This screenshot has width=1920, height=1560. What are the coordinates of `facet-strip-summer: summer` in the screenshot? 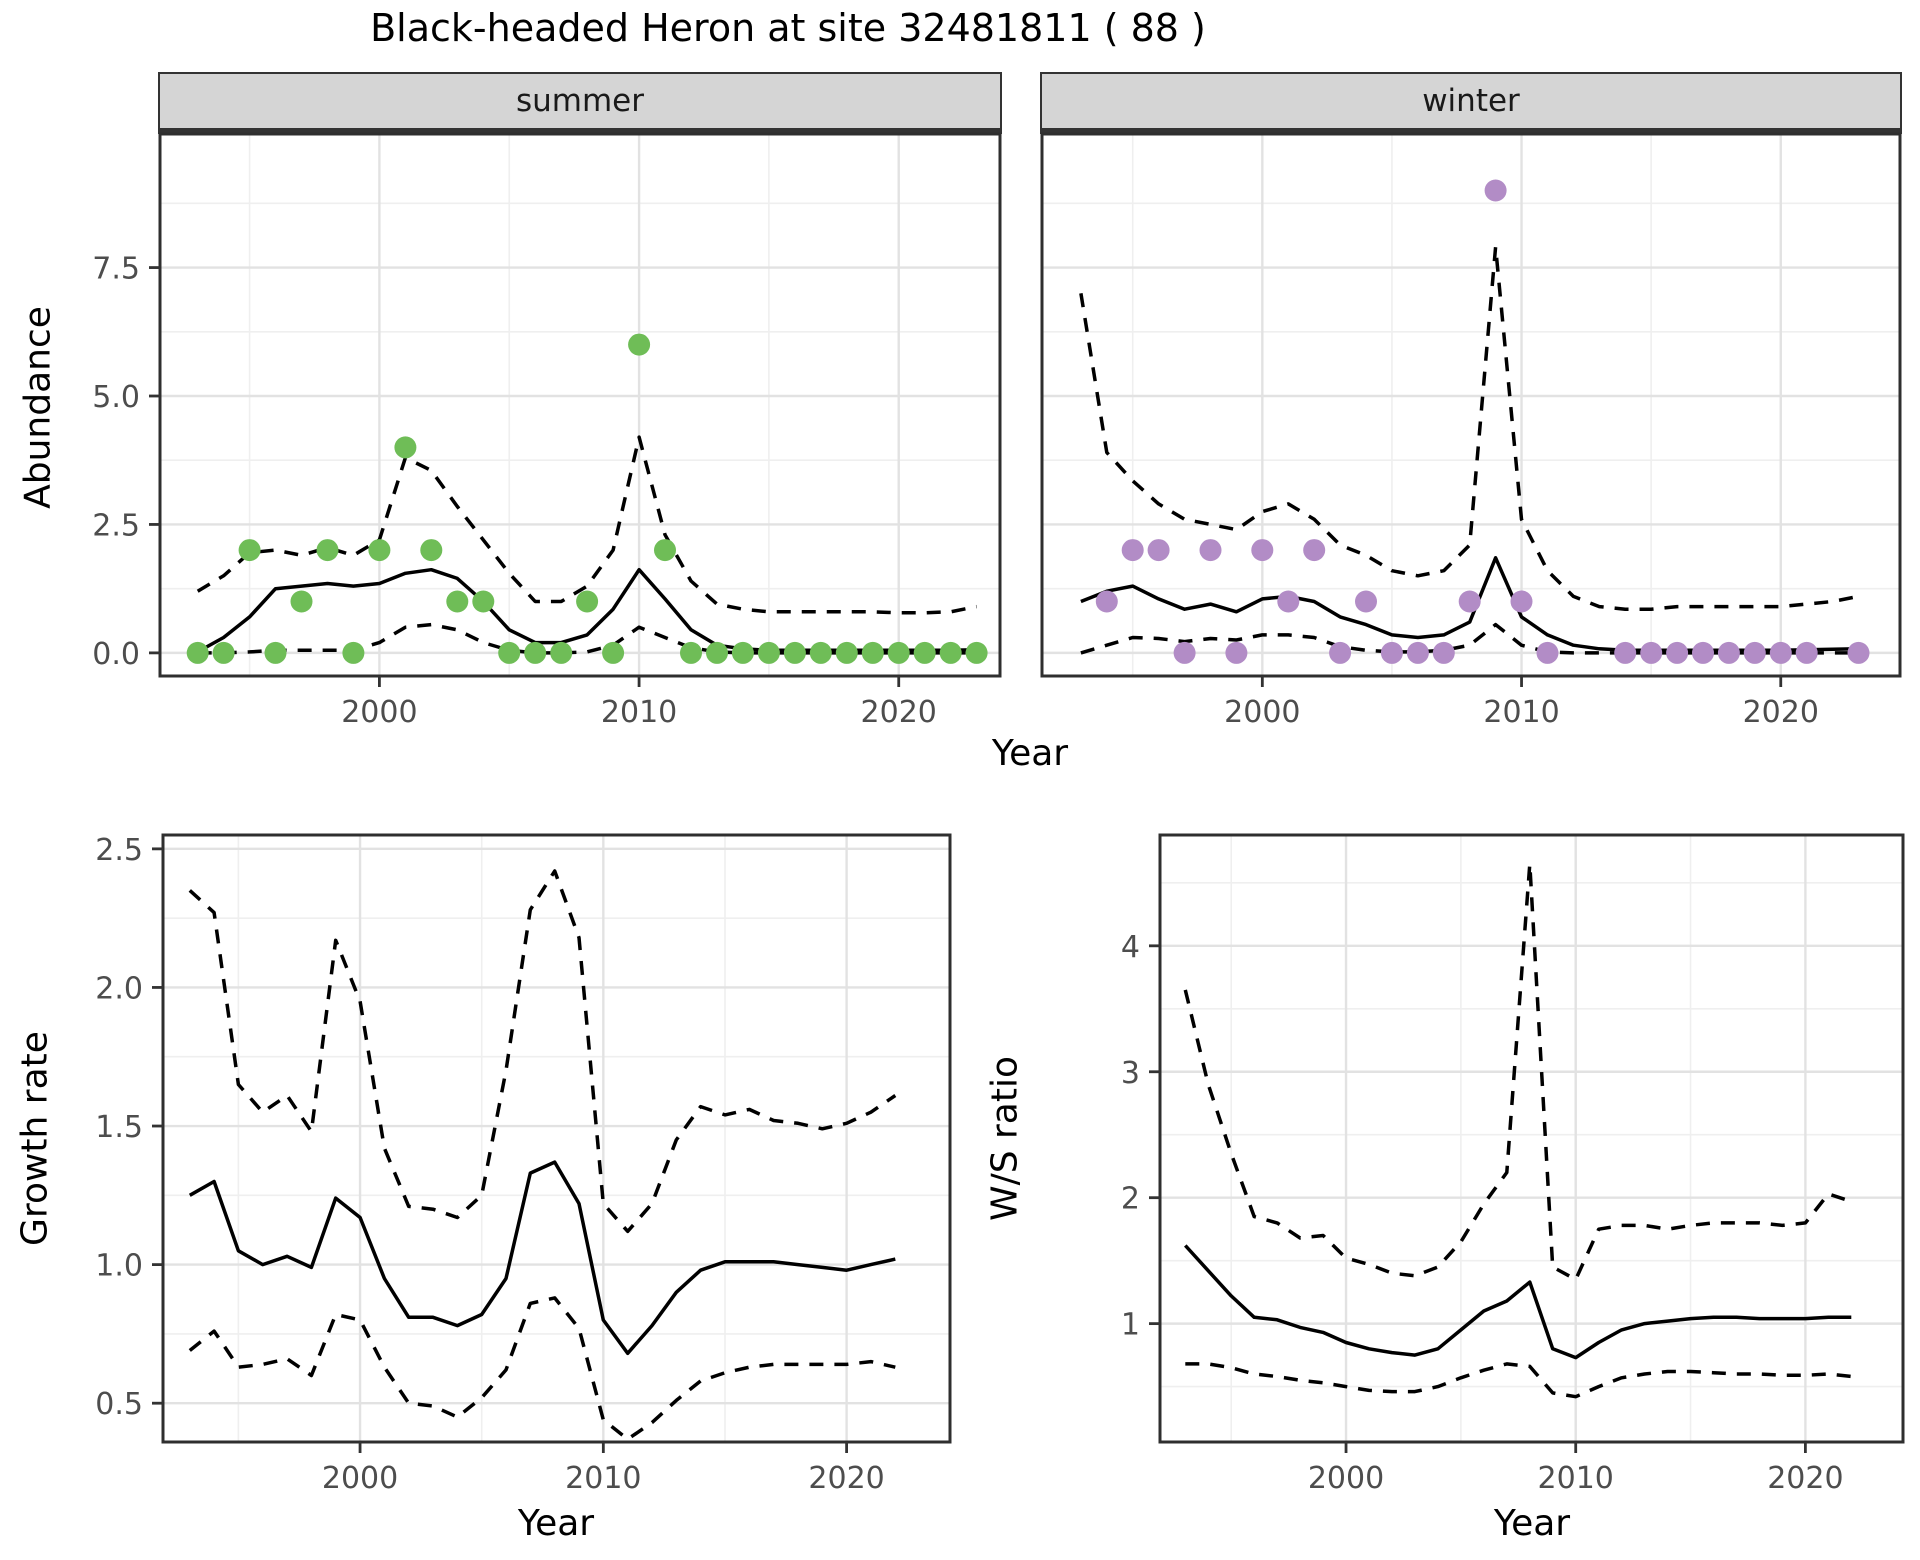 It's located at (580, 103).